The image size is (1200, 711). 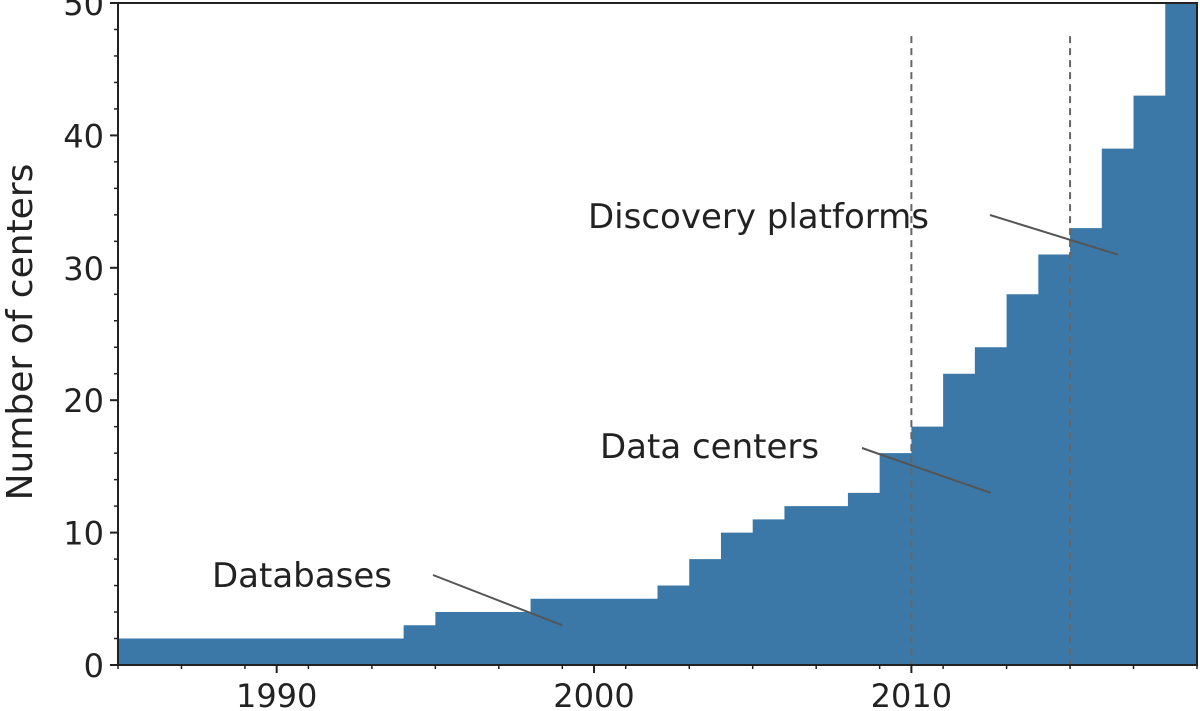 What do you see at coordinates (758, 217) in the screenshot?
I see `annotation-label: Discovery platforms` at bounding box center [758, 217].